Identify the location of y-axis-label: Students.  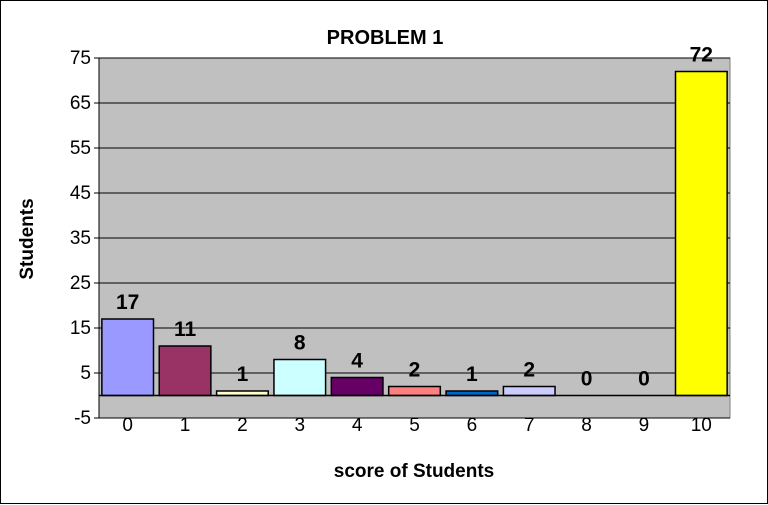
(27, 238).